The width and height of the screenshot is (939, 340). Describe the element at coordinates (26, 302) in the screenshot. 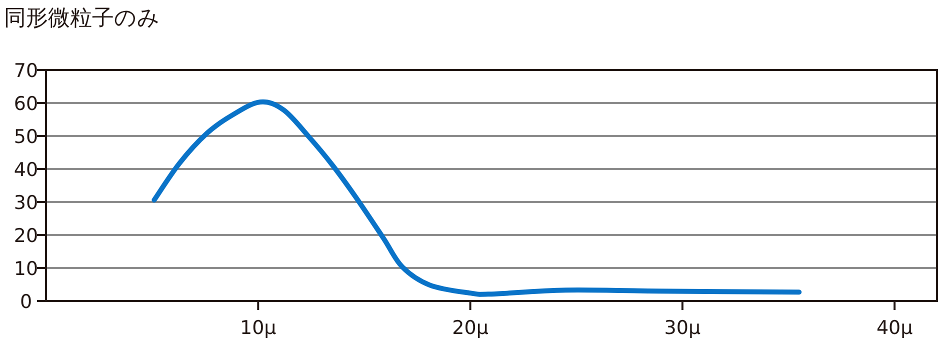

I see `y-tick-label: 0` at that location.